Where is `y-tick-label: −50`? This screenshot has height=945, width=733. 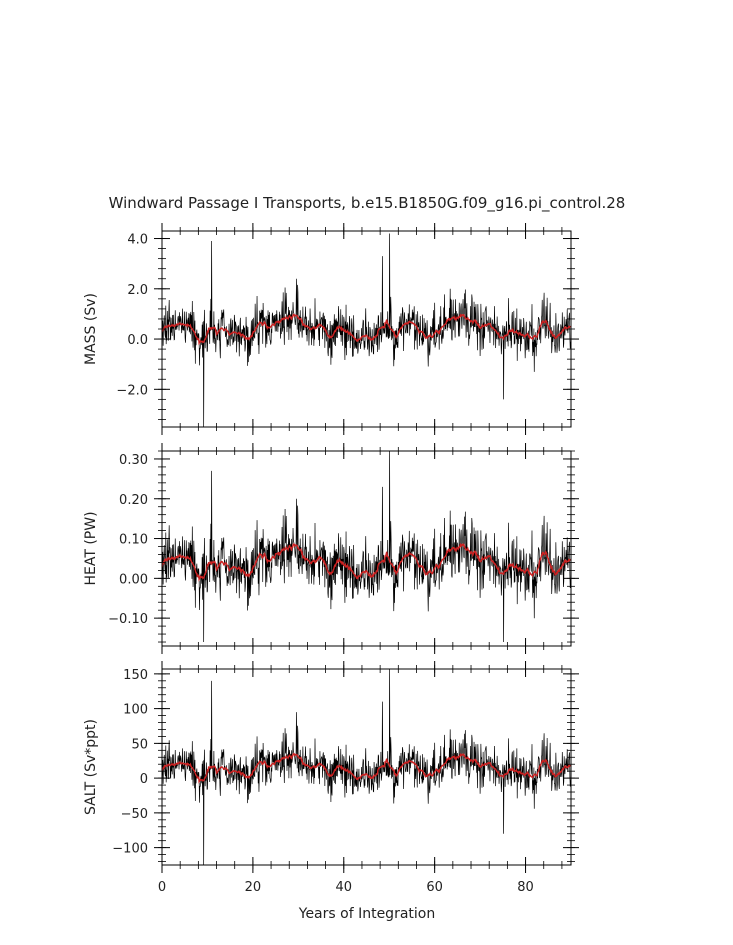 y-tick-label: −50 is located at coordinates (134, 814).